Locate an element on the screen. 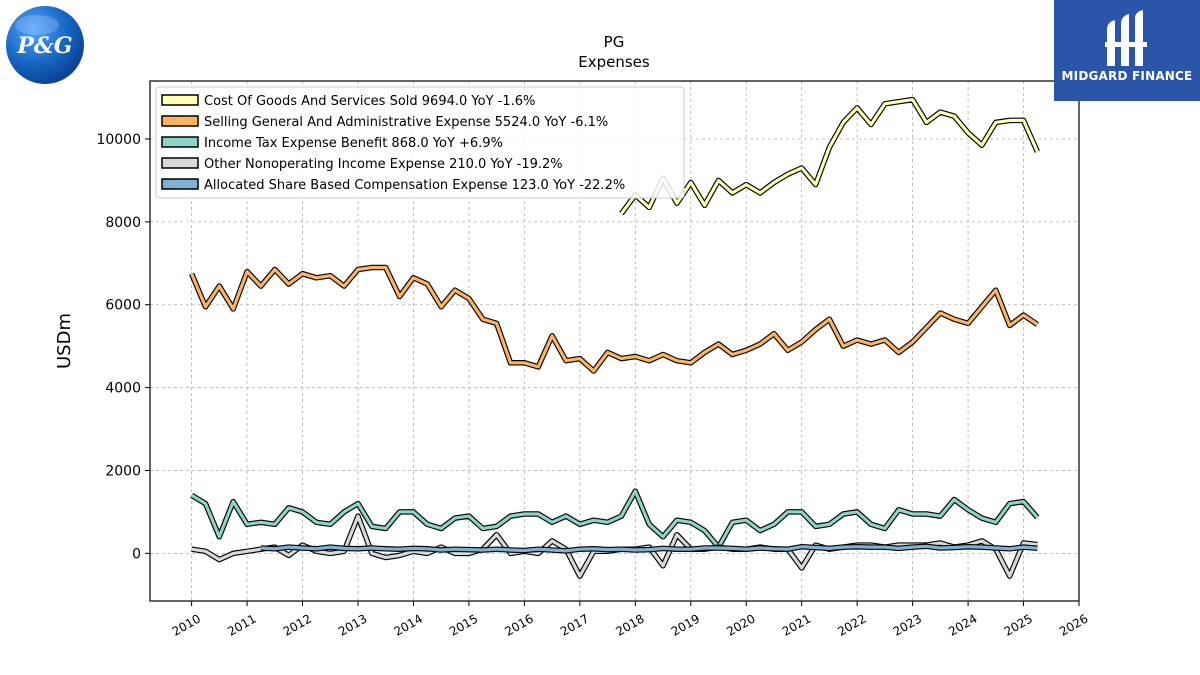 The height and width of the screenshot is (675, 1200). series-sbc is located at coordinates (649, 548).